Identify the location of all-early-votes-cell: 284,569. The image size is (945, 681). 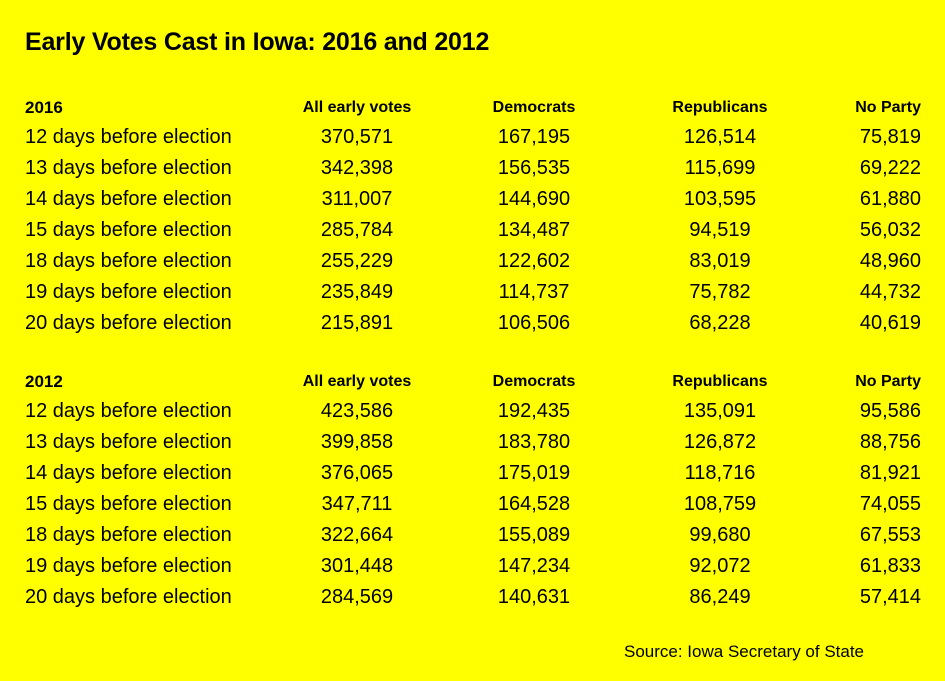
(357, 597).